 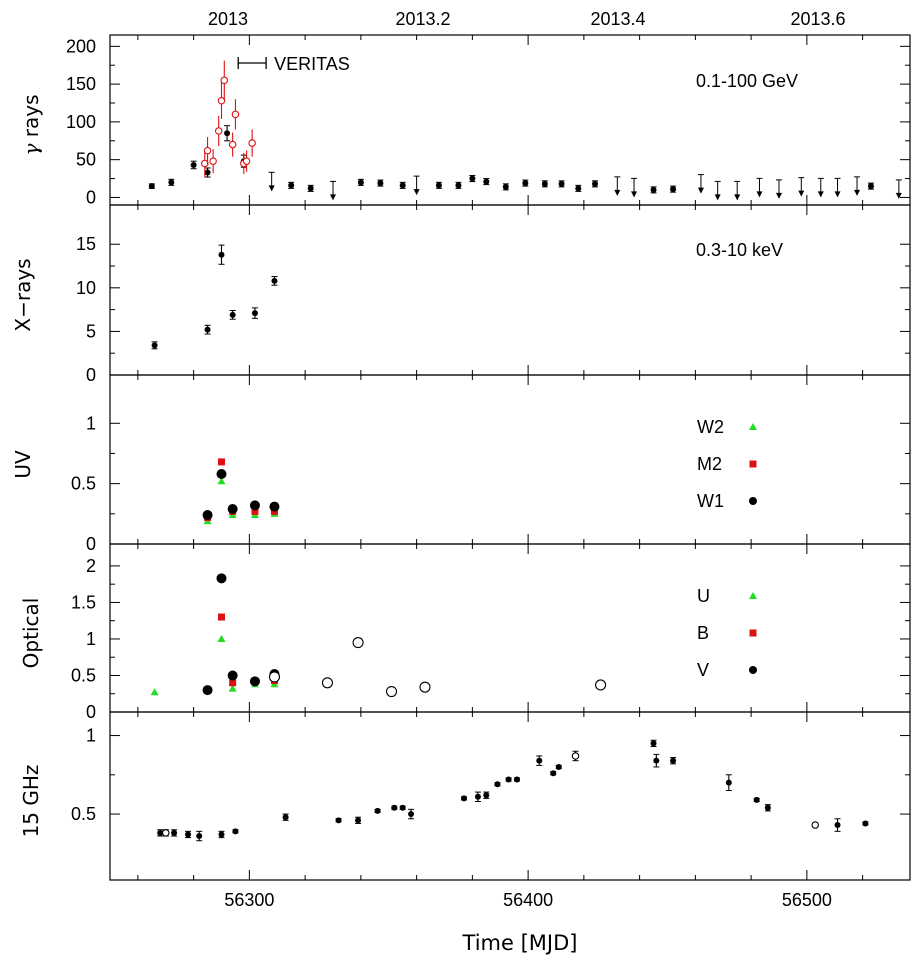 What do you see at coordinates (709, 464) in the screenshot?
I see `legend-label: M2` at bounding box center [709, 464].